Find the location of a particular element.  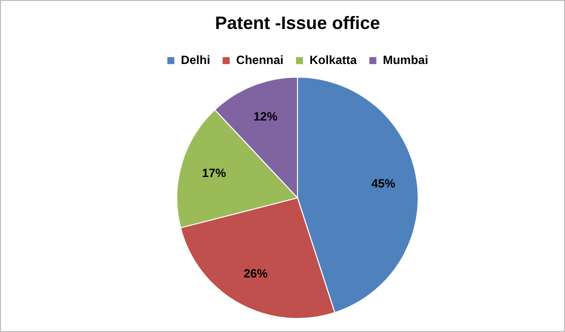

data-label: 26% is located at coordinates (256, 273).